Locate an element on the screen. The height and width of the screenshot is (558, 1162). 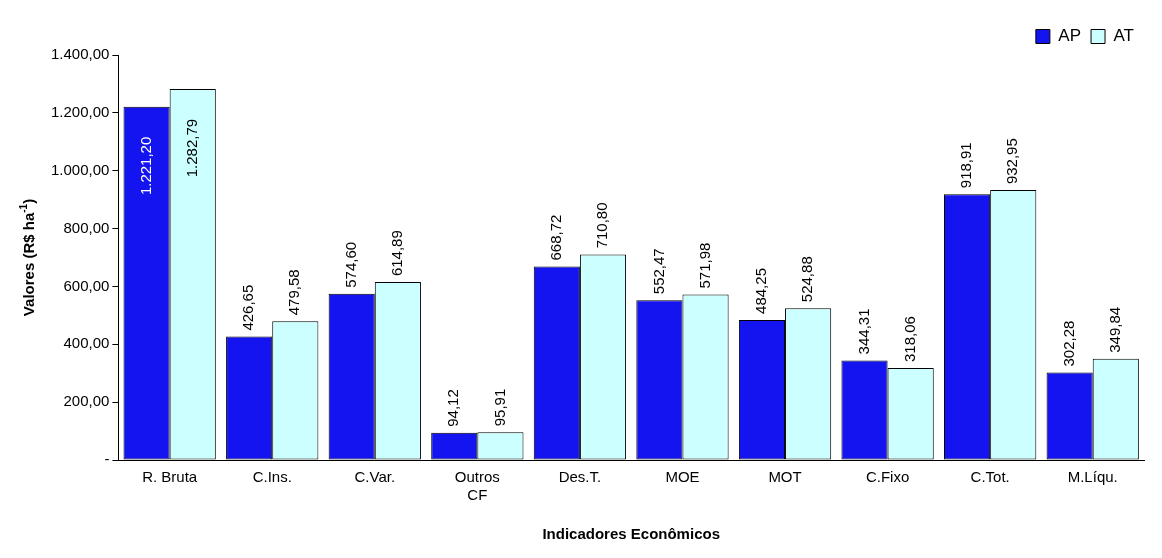
data-label: 552,47 is located at coordinates (658, 271).